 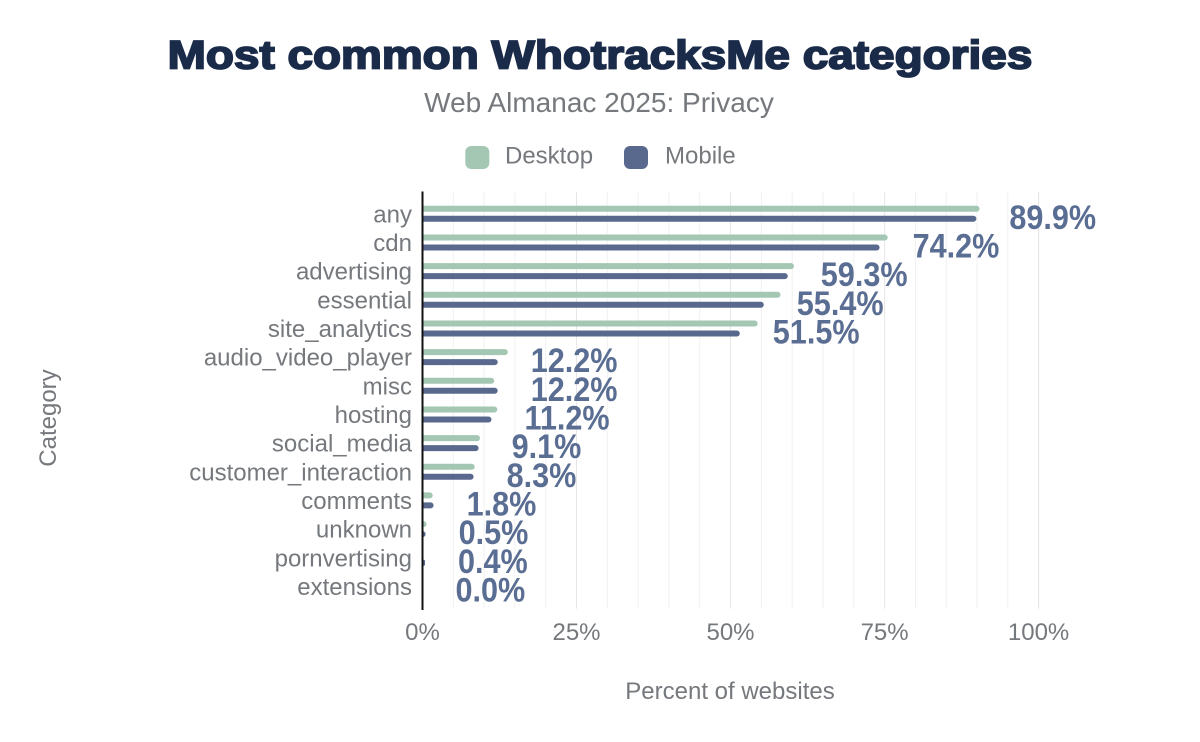 What do you see at coordinates (300, 472) in the screenshot?
I see `svg-text: customer_interaction` at bounding box center [300, 472].